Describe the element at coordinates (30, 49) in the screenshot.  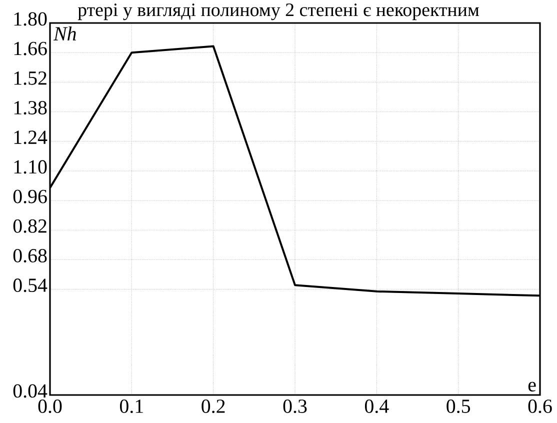
I see `y-tick-label: 1.66` at that location.